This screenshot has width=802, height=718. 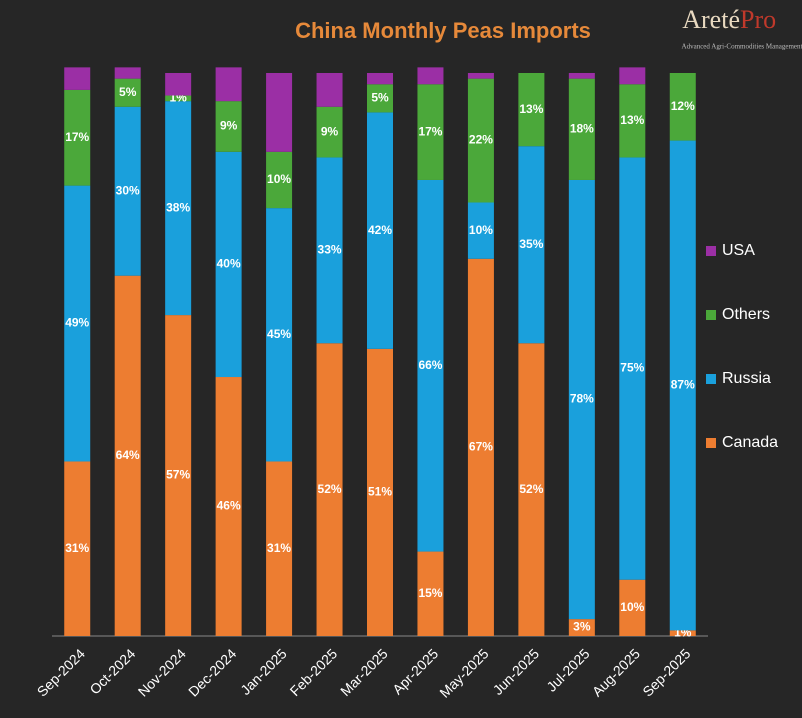 I want to click on value-label: 35%, so click(x=531, y=244).